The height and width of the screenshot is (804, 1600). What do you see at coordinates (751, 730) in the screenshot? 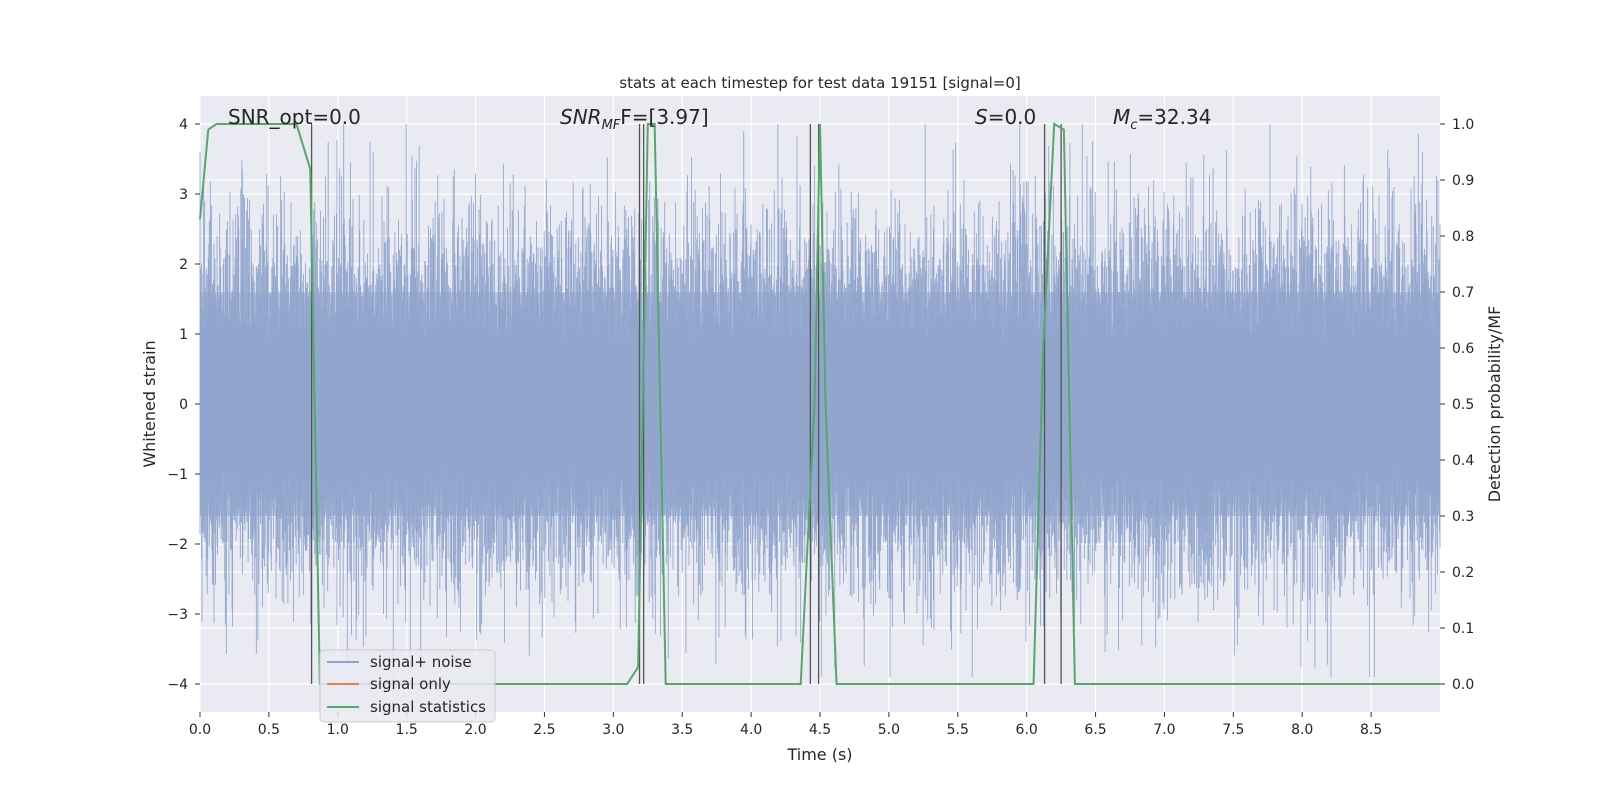
I see `x-tick-label: 4.0` at bounding box center [751, 730].